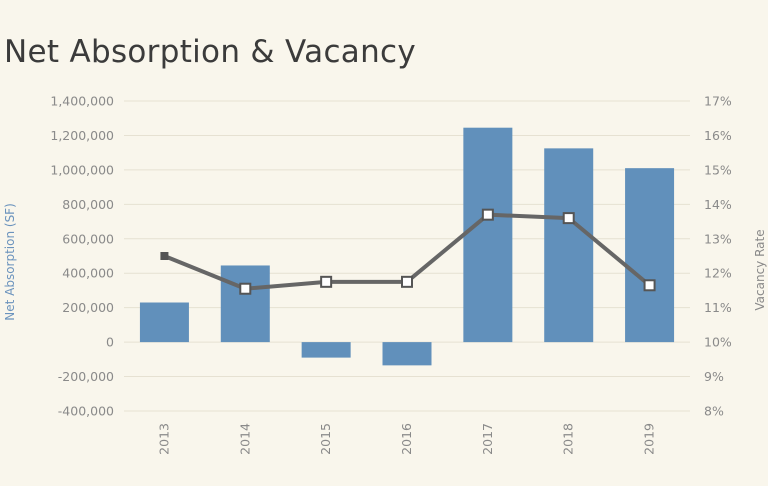 The width and height of the screenshot is (768, 486). What do you see at coordinates (718, 342) in the screenshot?
I see `y2-tick-label: 10%` at bounding box center [718, 342].